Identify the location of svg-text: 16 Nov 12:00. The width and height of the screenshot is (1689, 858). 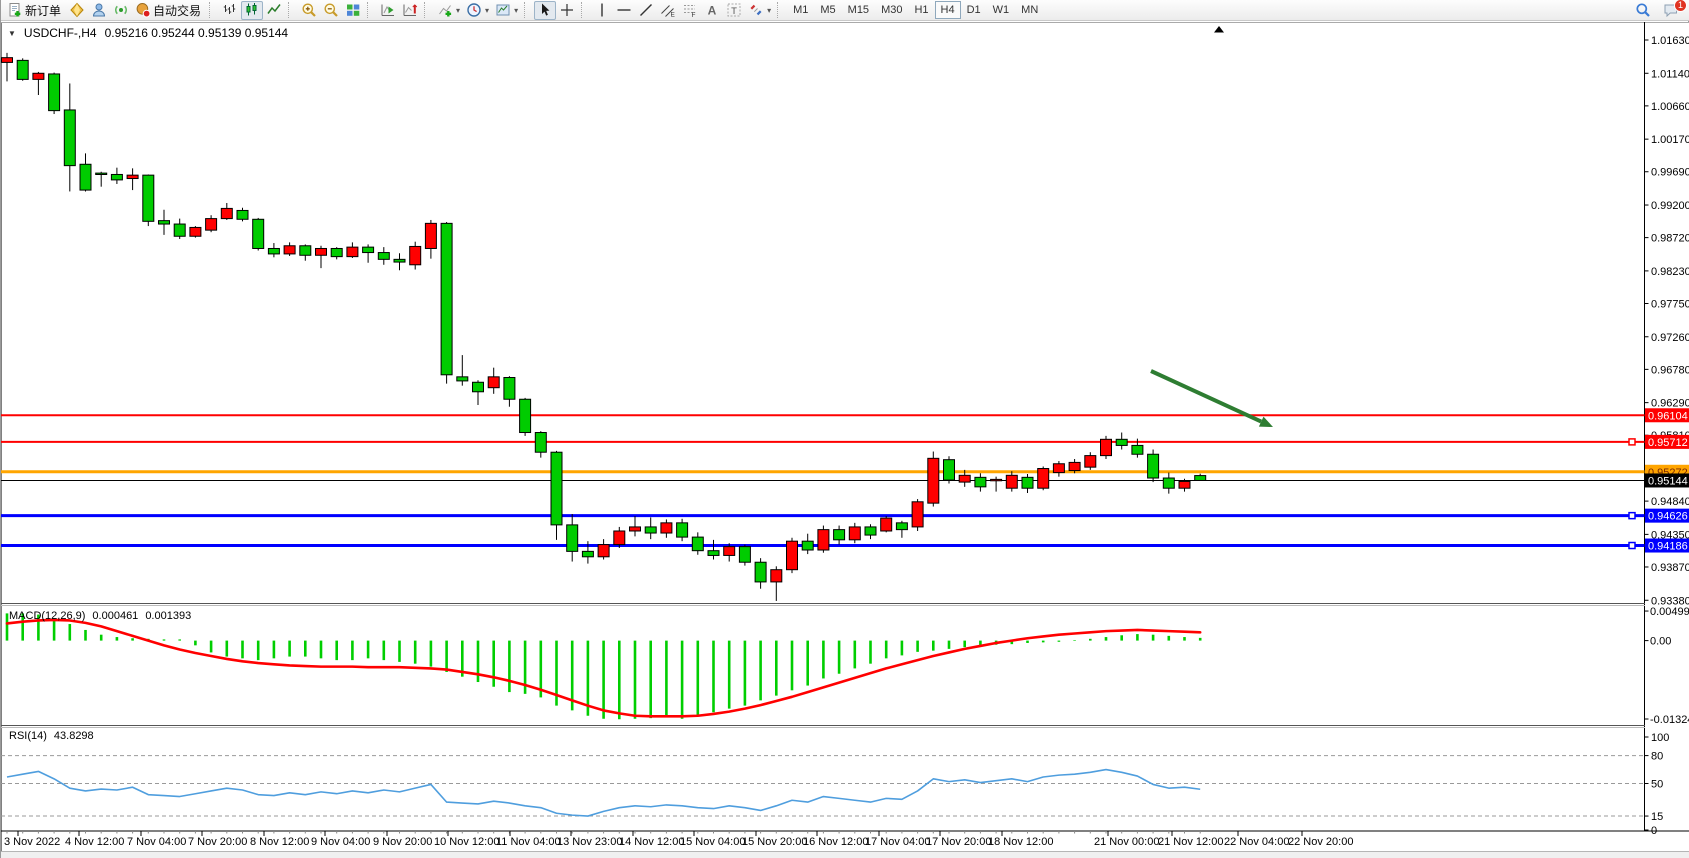
(835, 842).